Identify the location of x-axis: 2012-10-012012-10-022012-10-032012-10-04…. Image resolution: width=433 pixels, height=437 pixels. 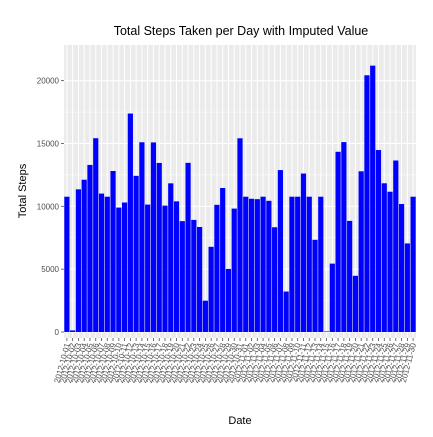
(235, 361).